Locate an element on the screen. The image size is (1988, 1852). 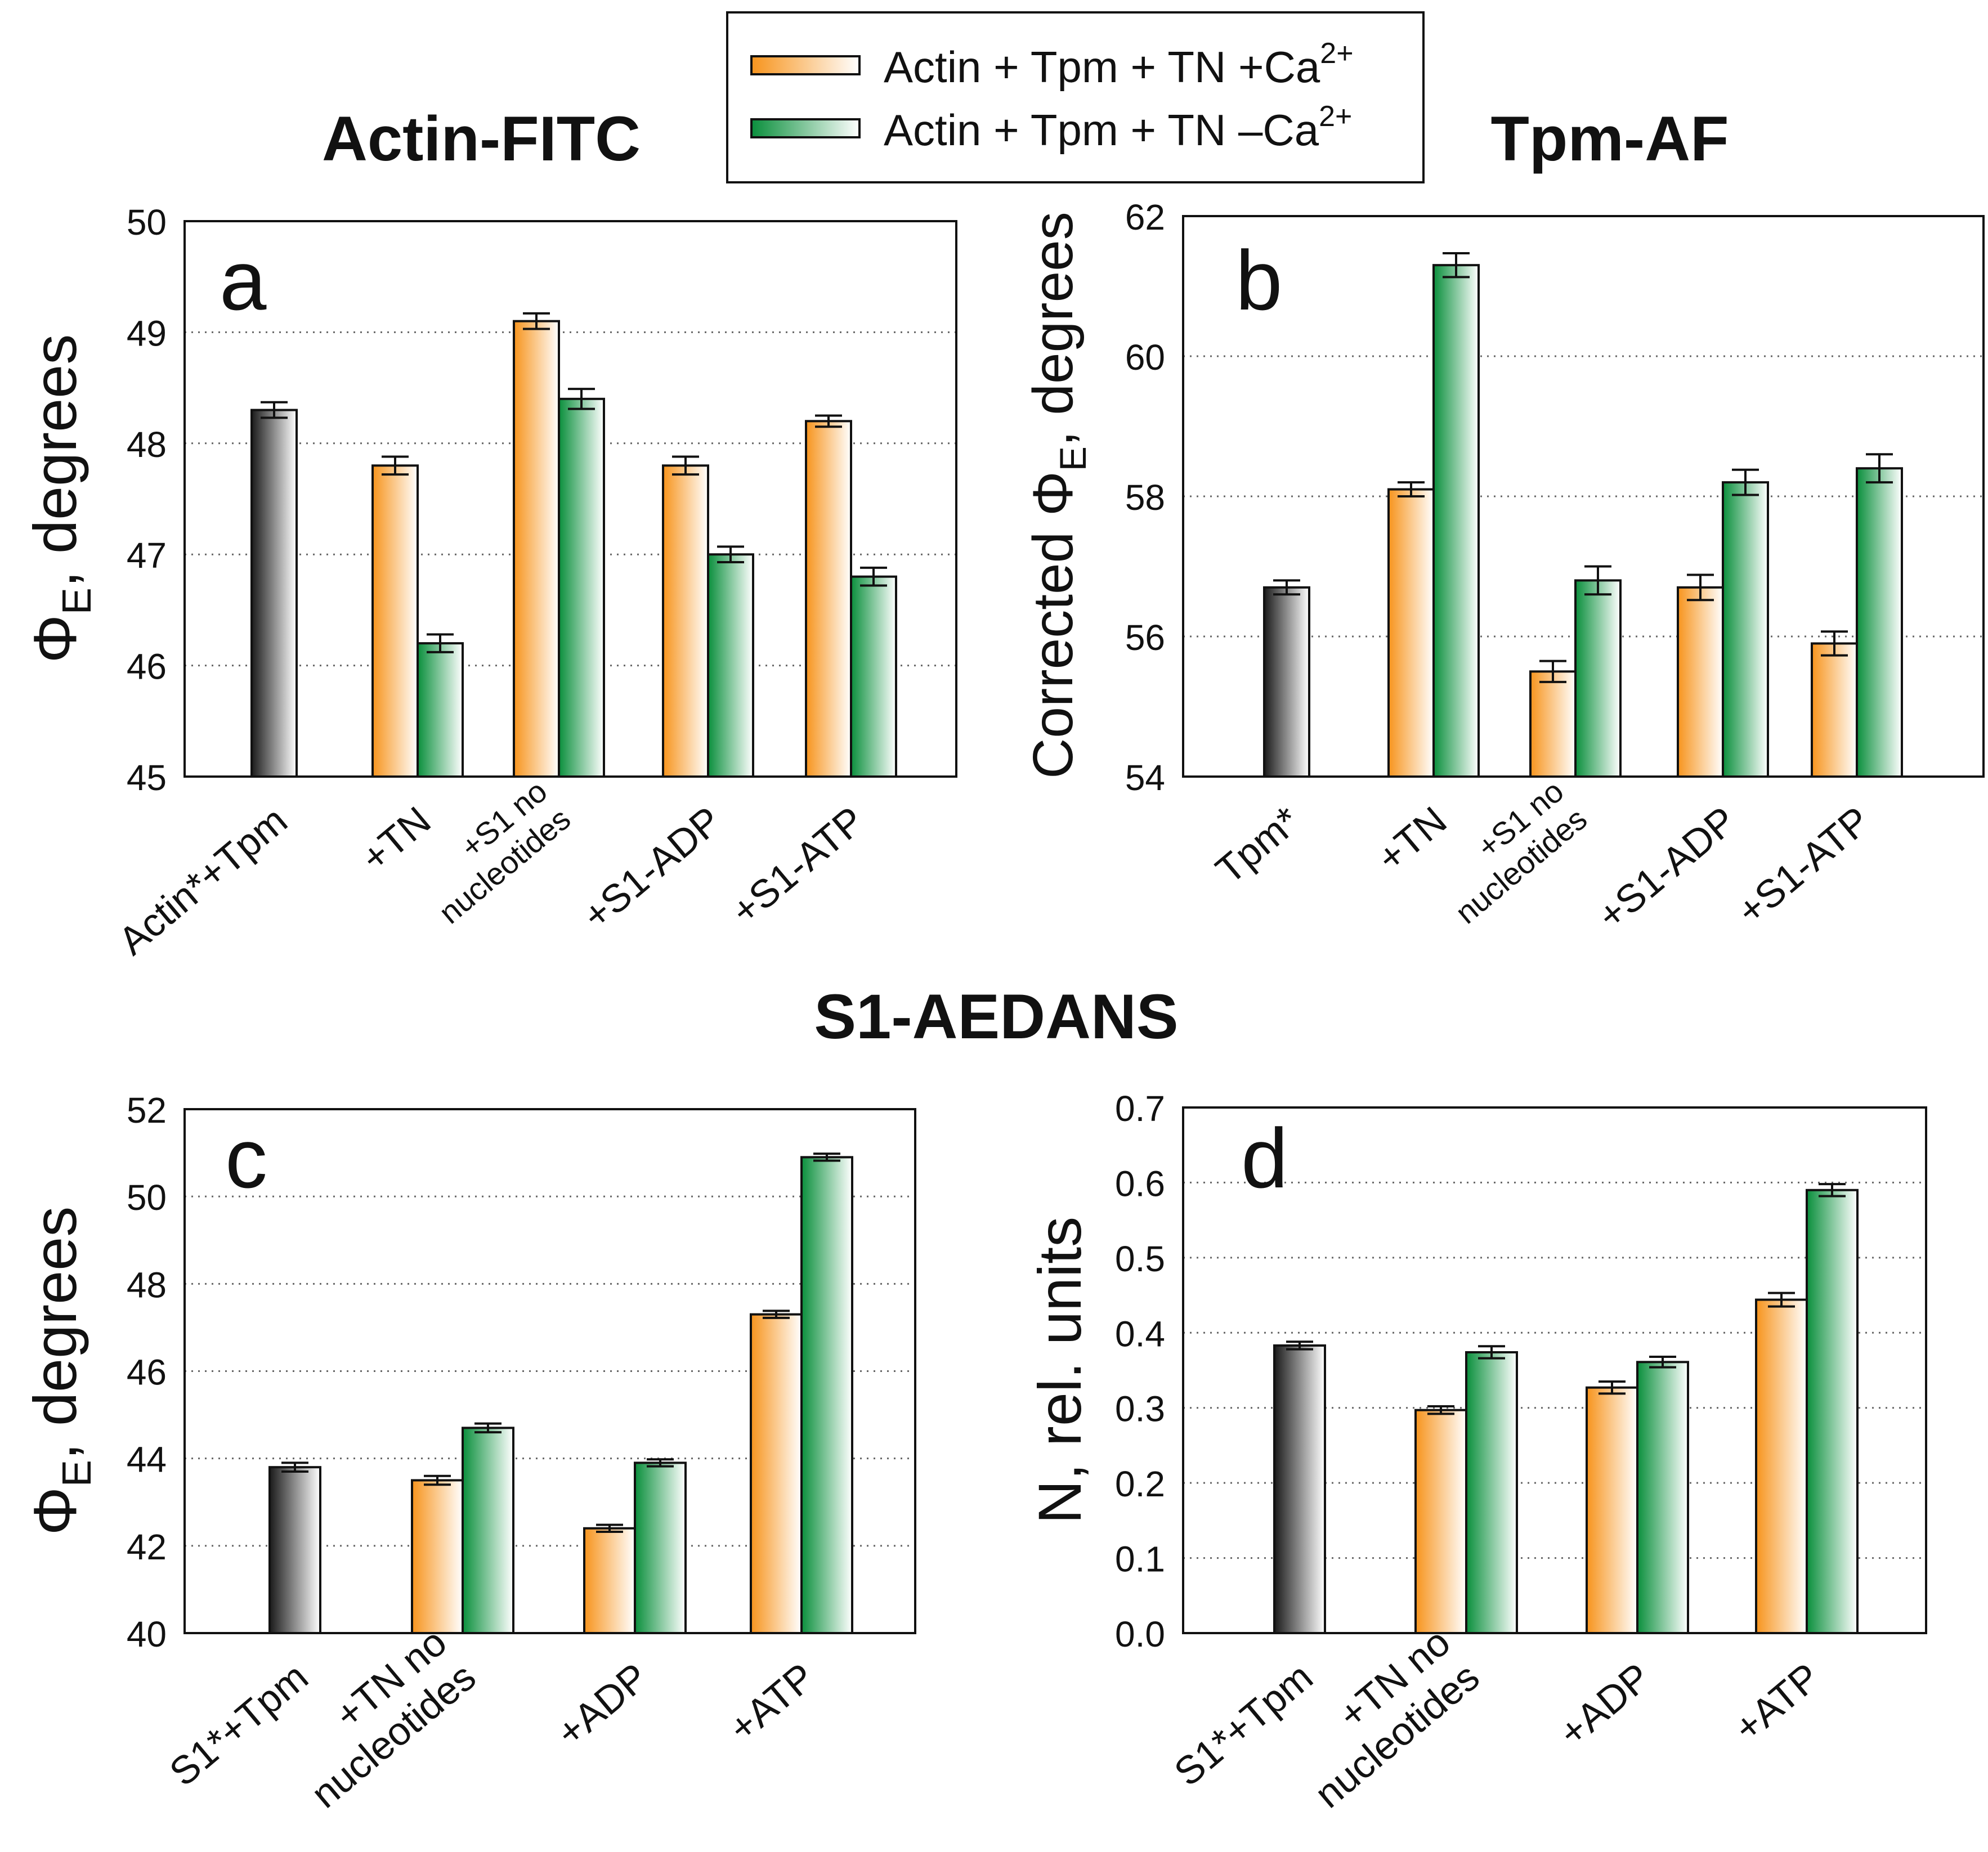
panel-b-letter: b is located at coordinates (1258, 280).